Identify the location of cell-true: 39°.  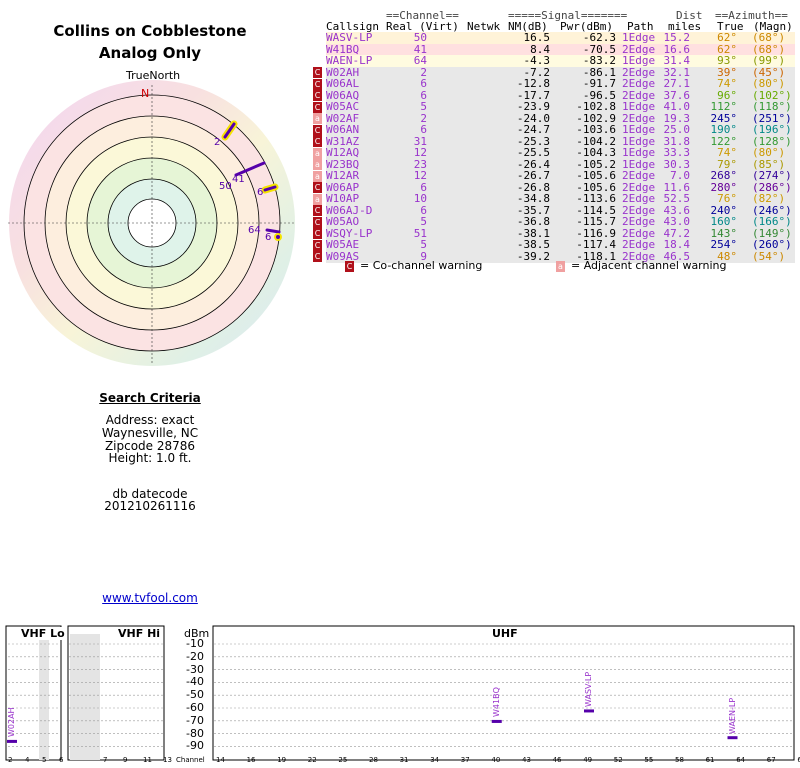
(727, 72).